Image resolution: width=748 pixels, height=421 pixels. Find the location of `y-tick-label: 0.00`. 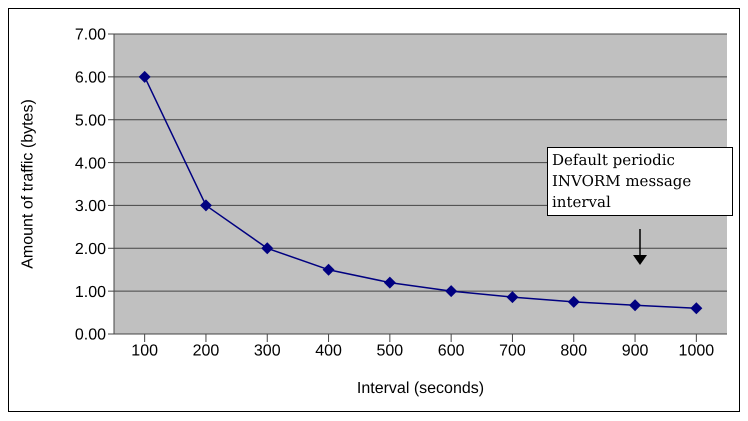

y-tick-label: 0.00 is located at coordinates (90, 335).